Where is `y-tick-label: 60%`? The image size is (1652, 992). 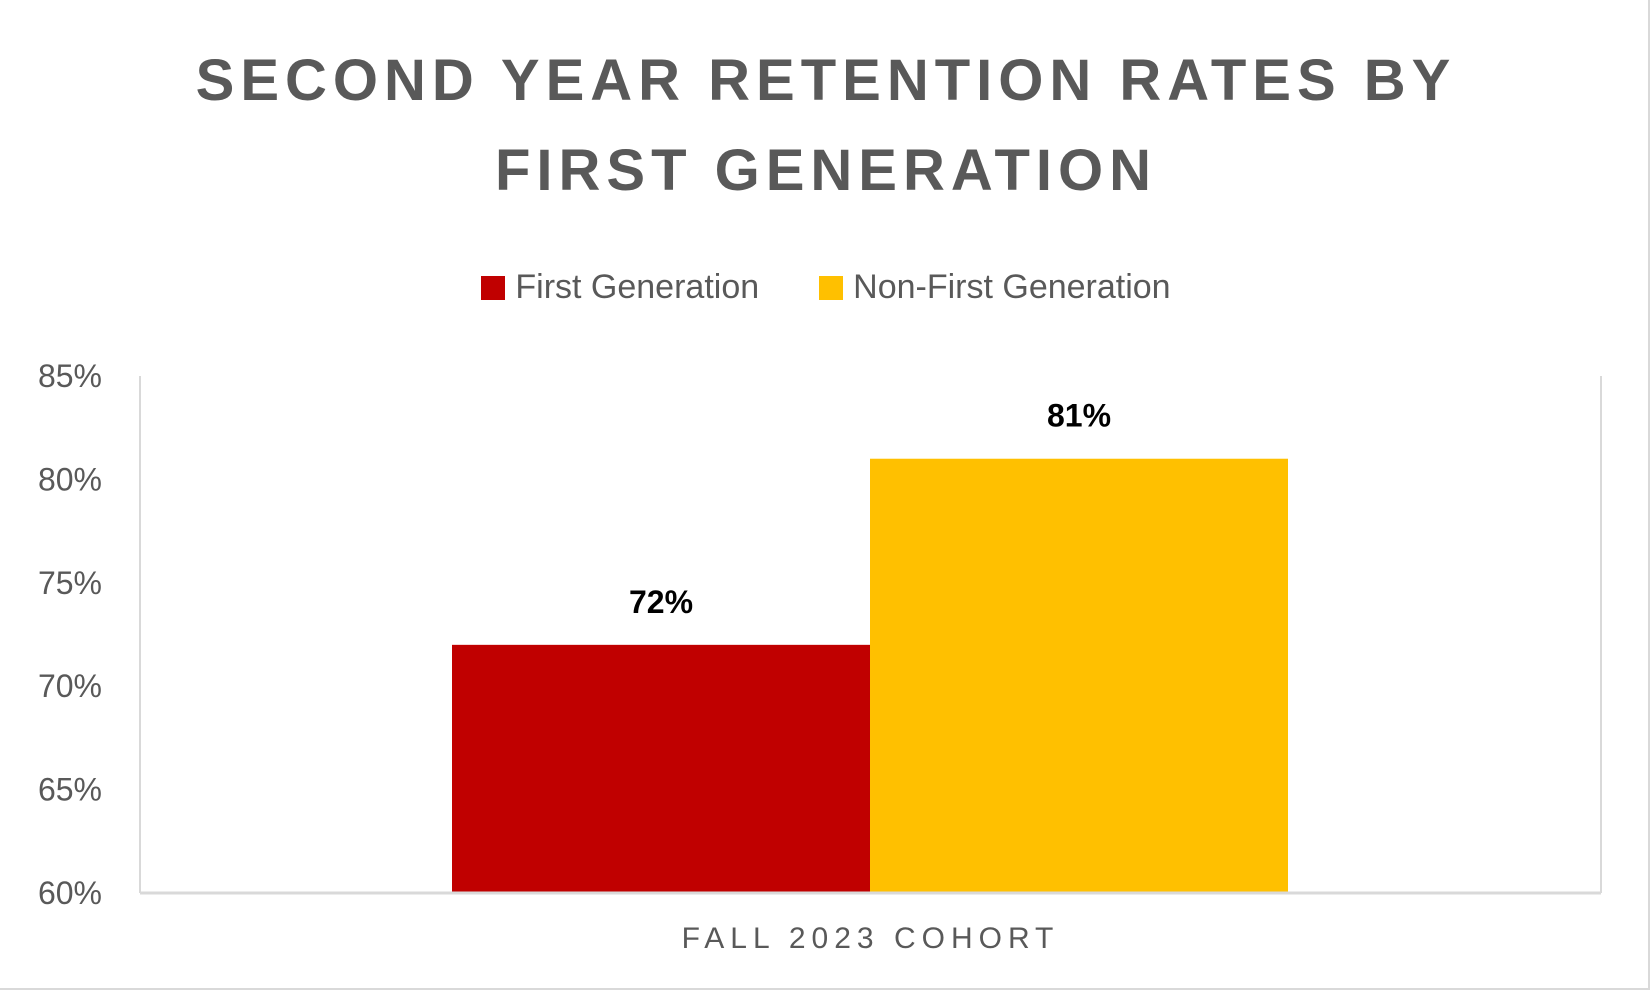
y-tick-label: 60% is located at coordinates (70, 893).